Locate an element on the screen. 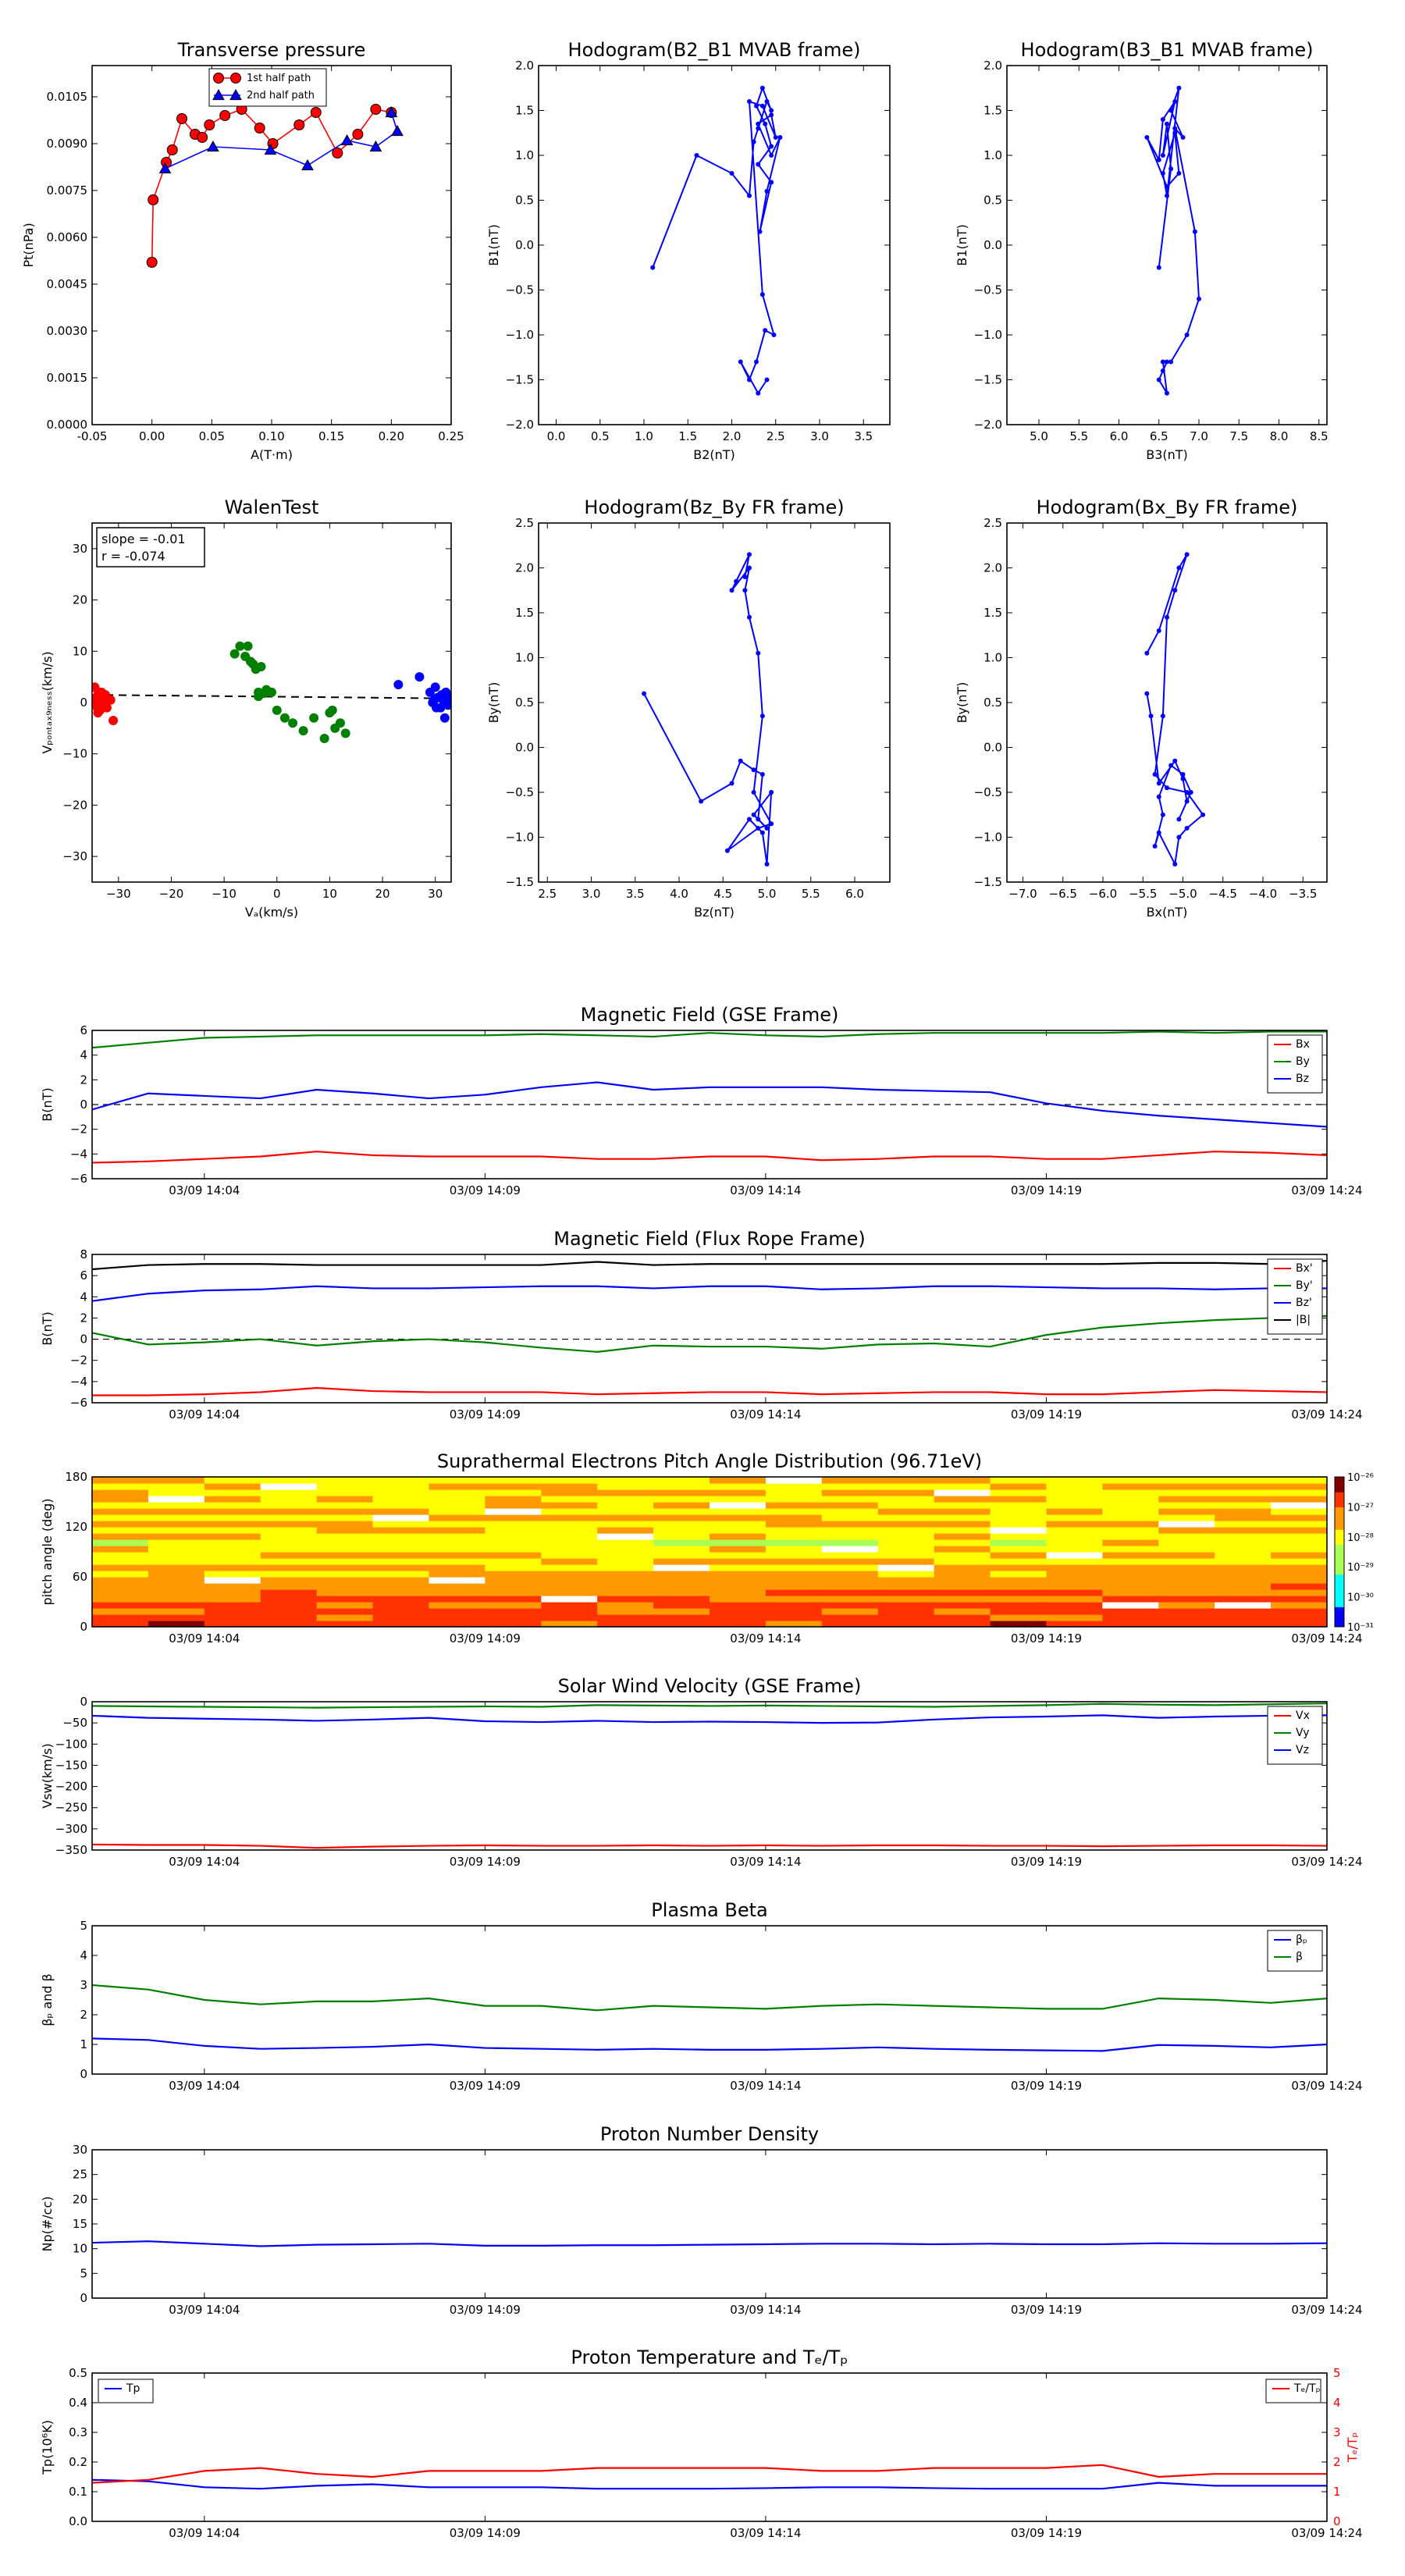 This screenshot has width=1405, height=2576. x-tick-label: −5.5 is located at coordinates (1143, 894).